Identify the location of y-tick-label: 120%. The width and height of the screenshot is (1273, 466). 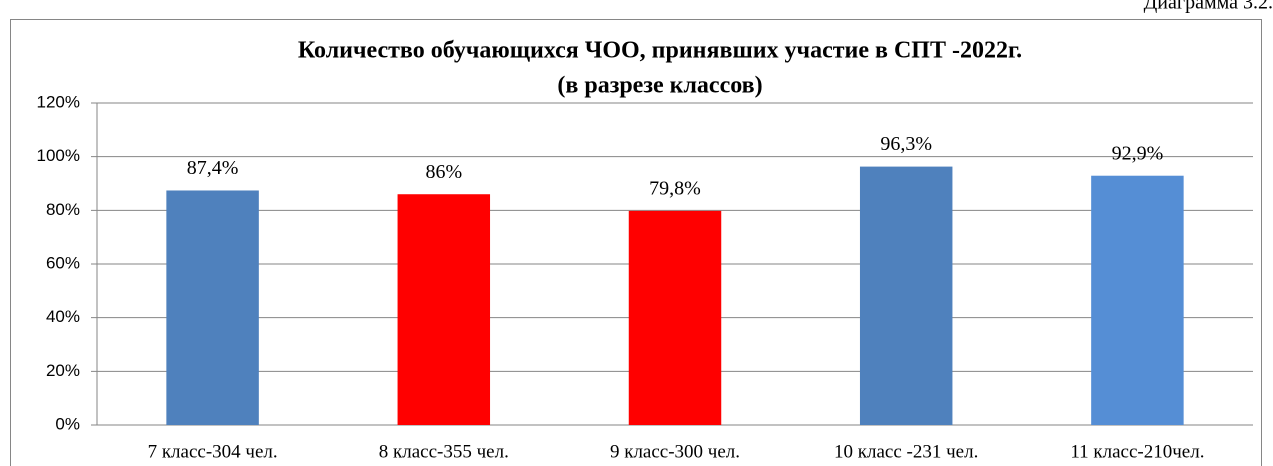
(58, 101).